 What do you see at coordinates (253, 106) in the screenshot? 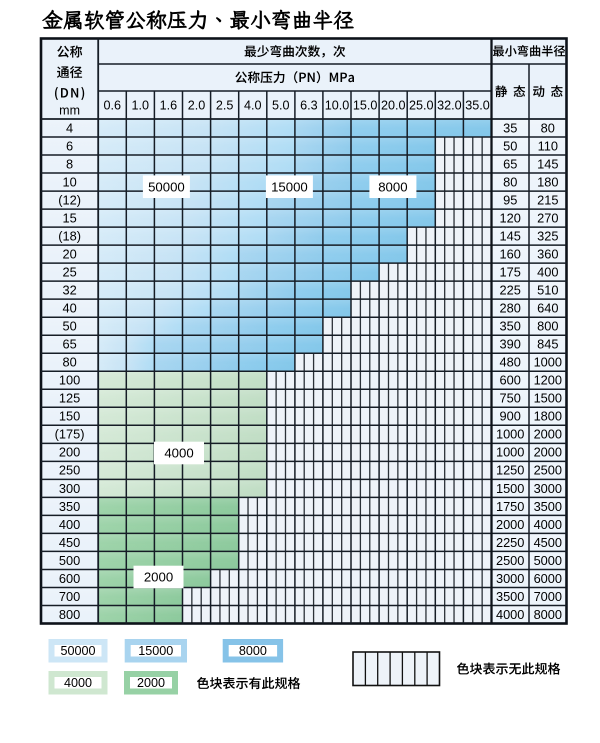
I see `svg-text: 4.0` at bounding box center [253, 106].